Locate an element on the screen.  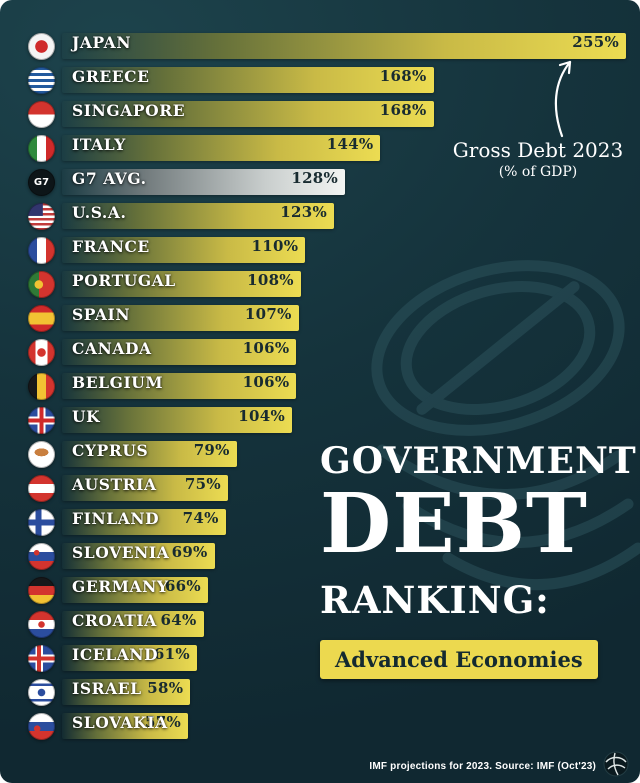
bar: 64% is located at coordinates (133, 624).